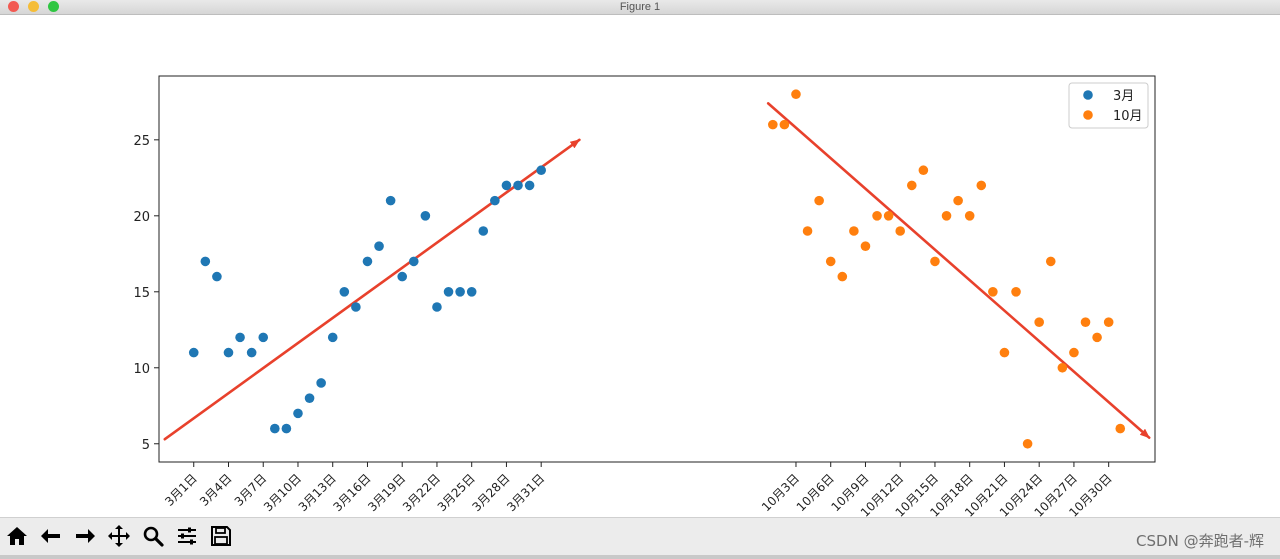 The width and height of the screenshot is (1280, 559). Describe the element at coordinates (386, 492) in the screenshot. I see `x-tick-label: 3月19日` at that location.